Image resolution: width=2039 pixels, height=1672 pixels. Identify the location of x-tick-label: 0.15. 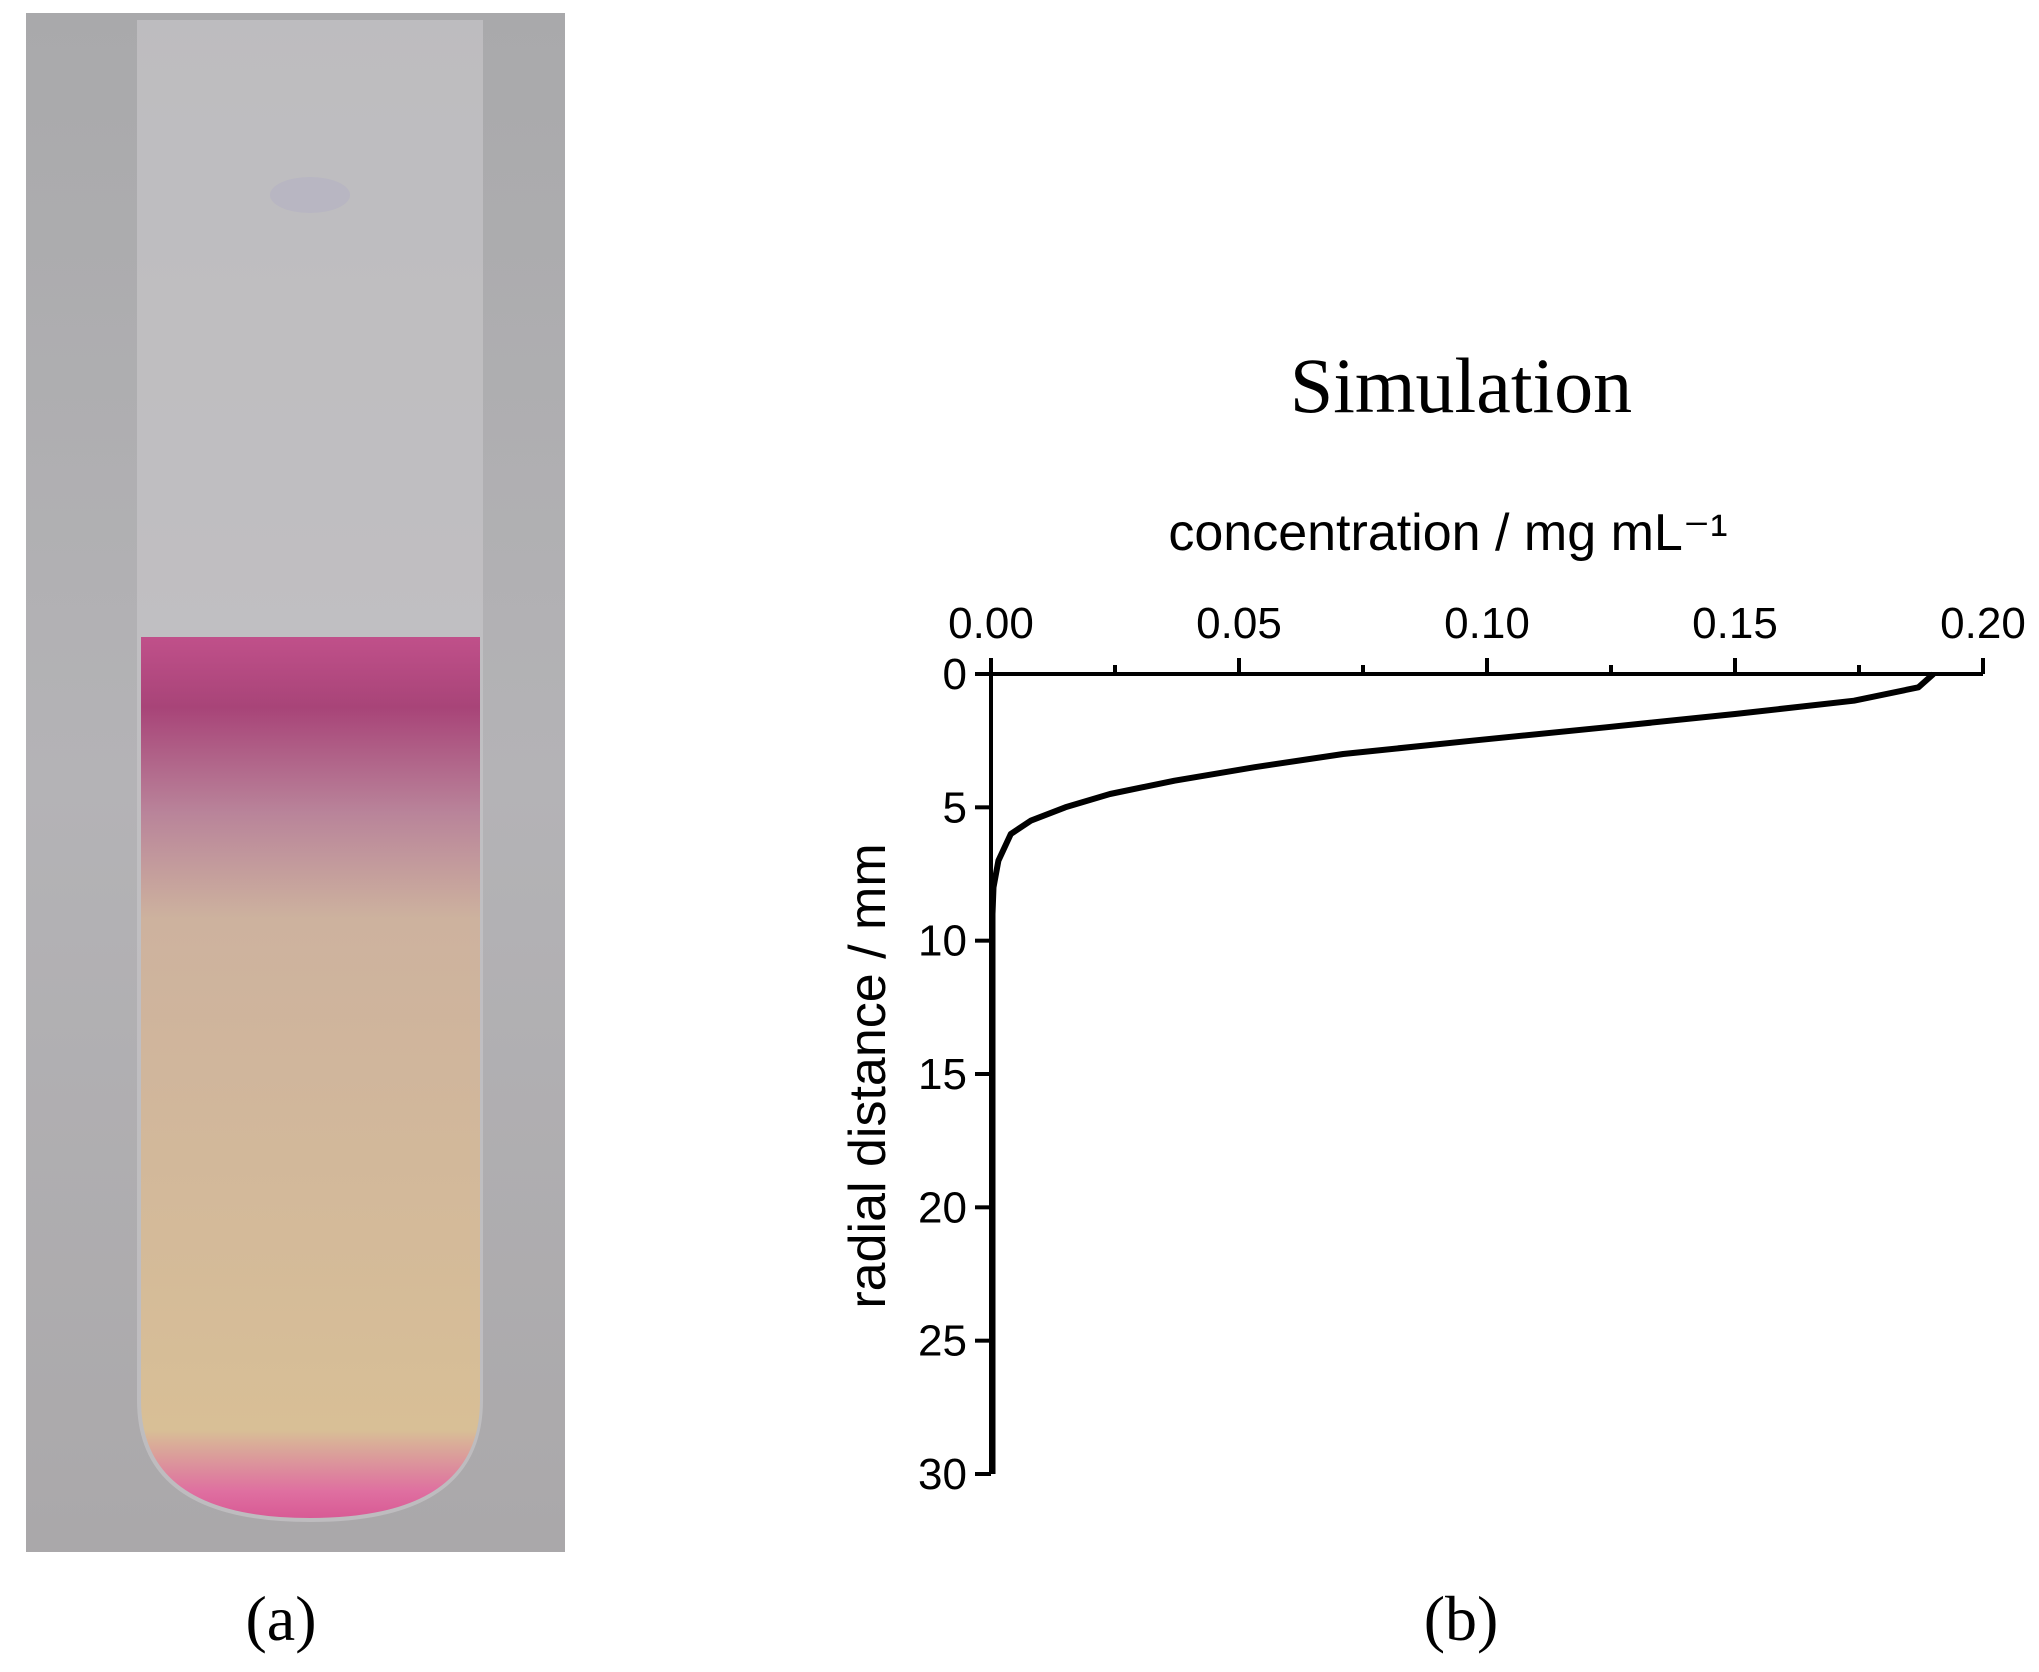
(1735, 623).